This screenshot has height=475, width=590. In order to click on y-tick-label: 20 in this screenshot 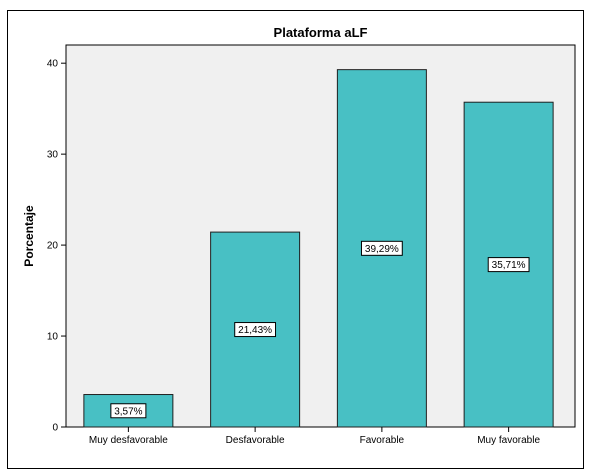, I will do `click(53, 246)`.